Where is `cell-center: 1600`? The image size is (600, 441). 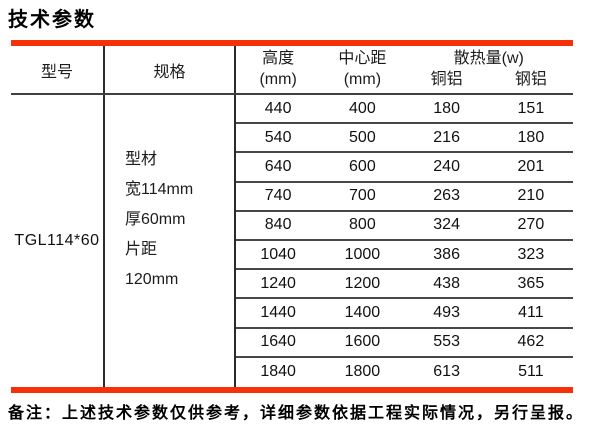 cell-center: 1600 is located at coordinates (362, 342).